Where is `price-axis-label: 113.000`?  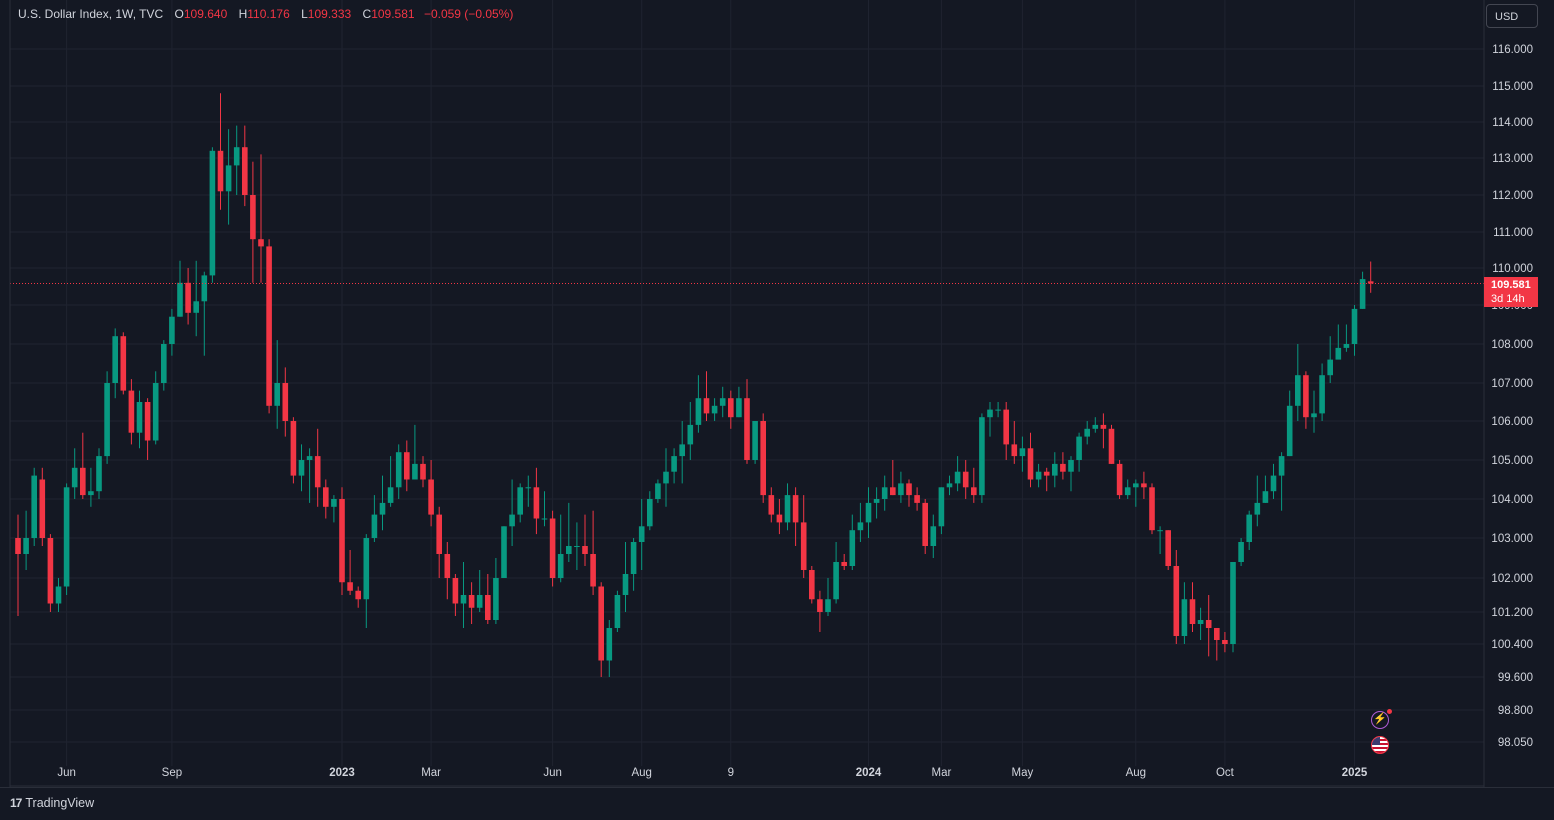 price-axis-label: 113.000 is located at coordinates (1512, 159).